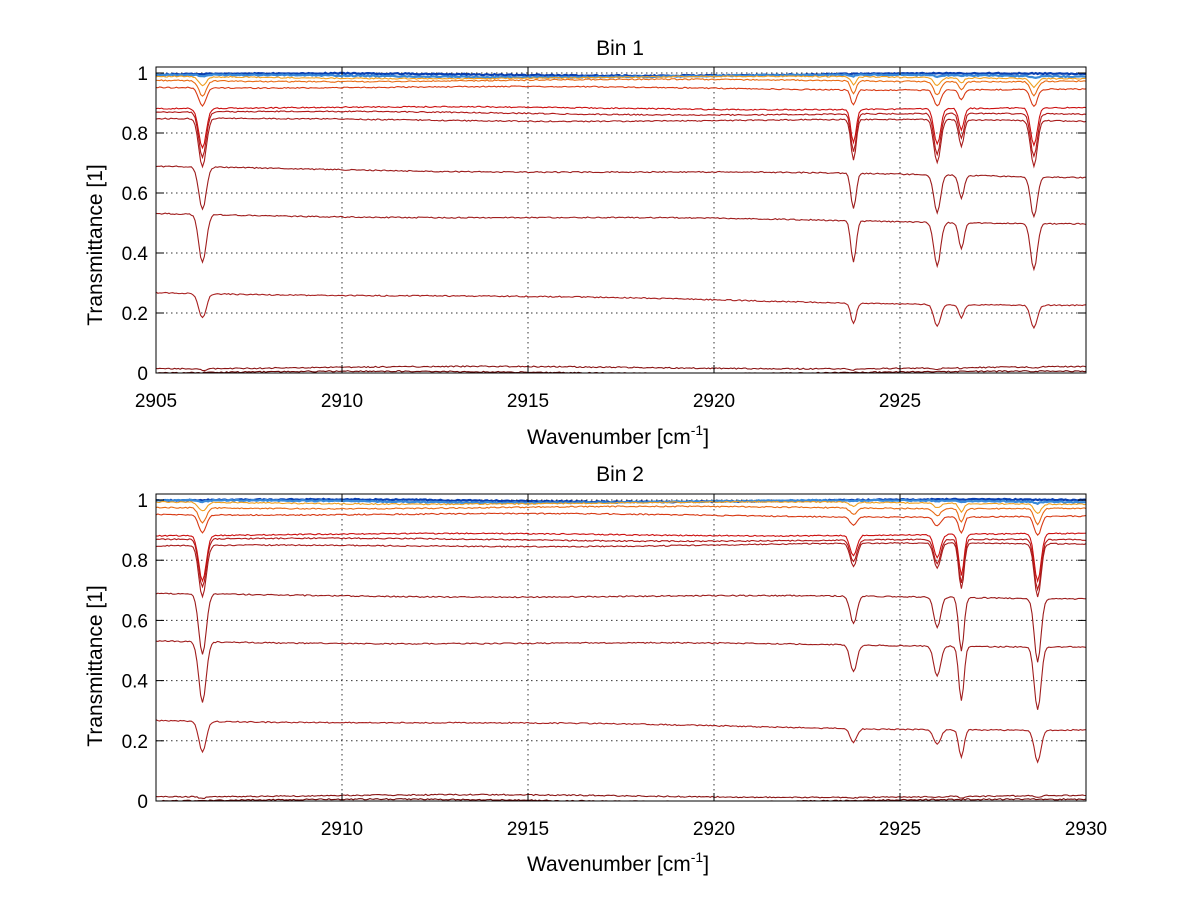 The width and height of the screenshot is (1200, 901). I want to click on x-tick-label: 2930, so click(1086, 829).